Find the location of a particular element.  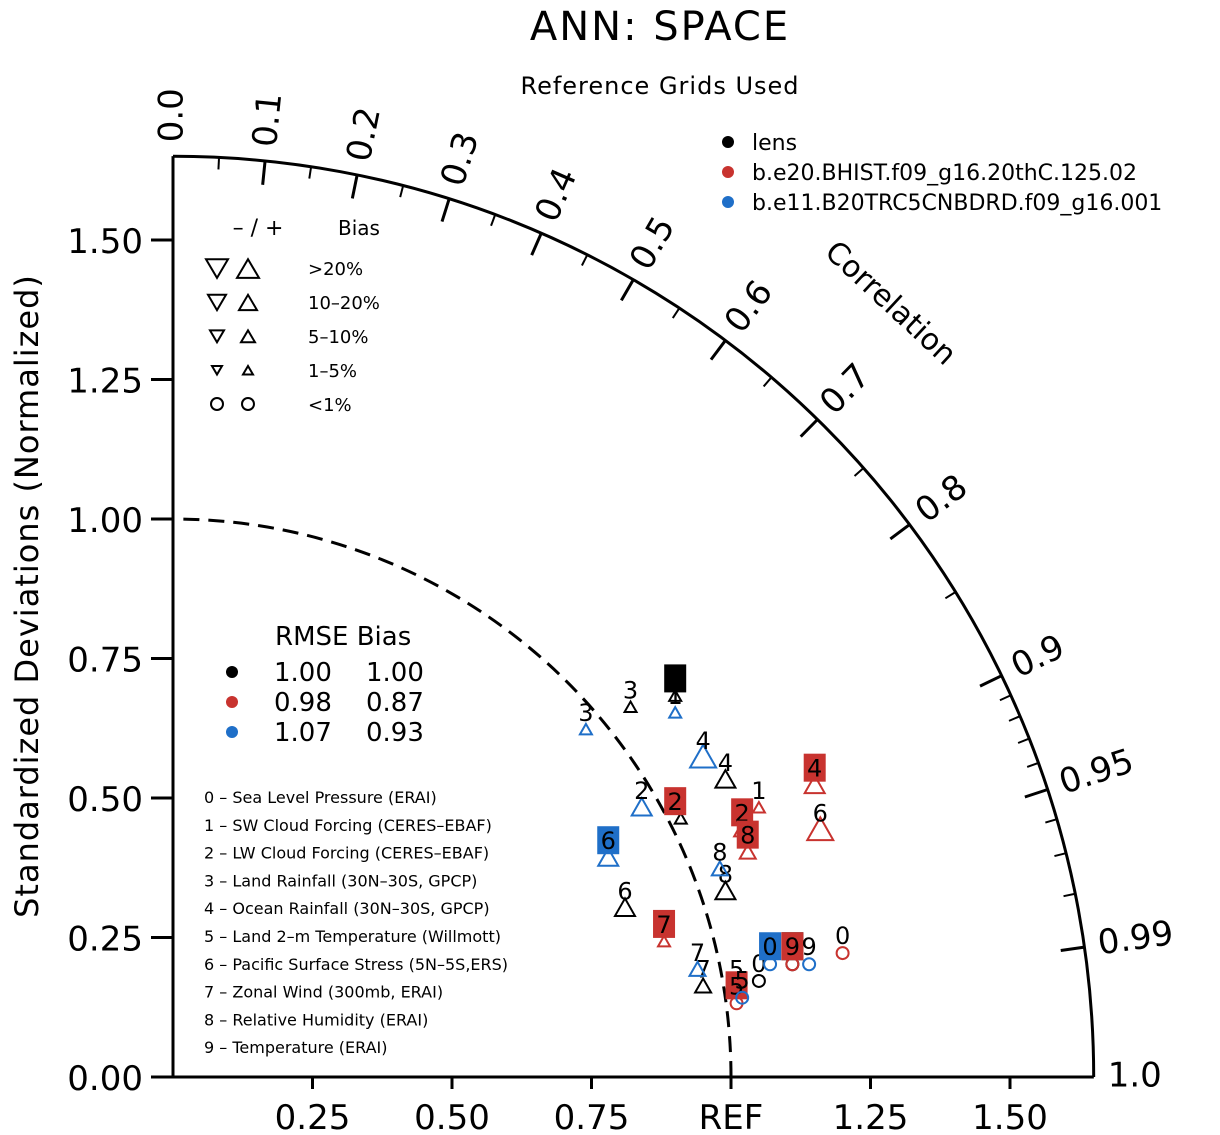

variable-label: 8 – Relative Humidity (ERAI) is located at coordinates (316, 1019).